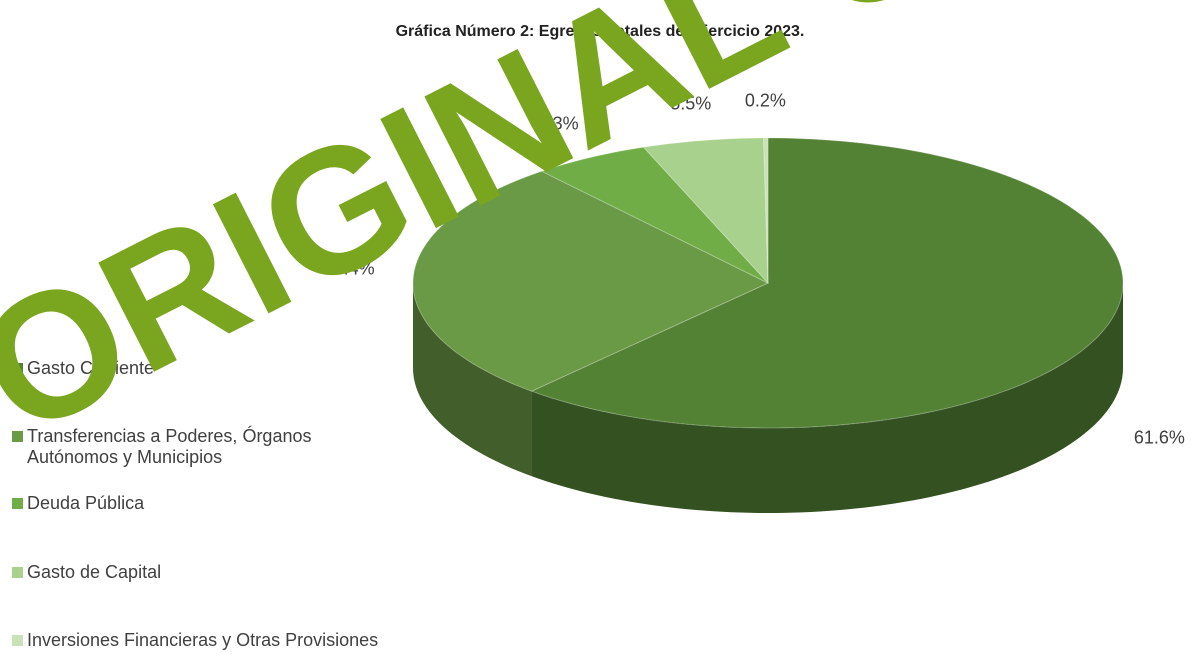 The image size is (1201, 654). I want to click on legend-label: Deuda Pública, so click(86, 503).